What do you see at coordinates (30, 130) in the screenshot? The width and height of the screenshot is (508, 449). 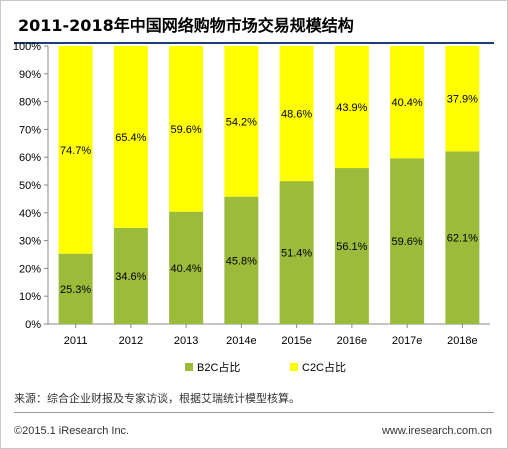 I see `y-tick-label: 70%` at bounding box center [30, 130].